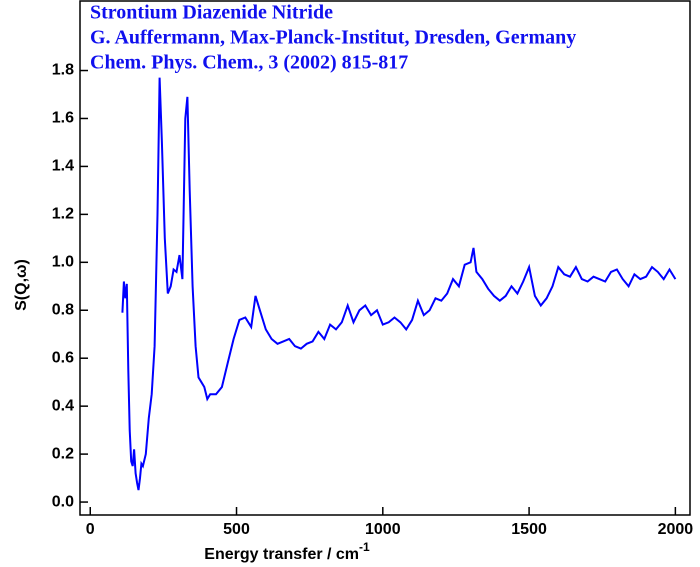 The width and height of the screenshot is (700, 567). I want to click on y-tick-label: 1.0, so click(63, 262).